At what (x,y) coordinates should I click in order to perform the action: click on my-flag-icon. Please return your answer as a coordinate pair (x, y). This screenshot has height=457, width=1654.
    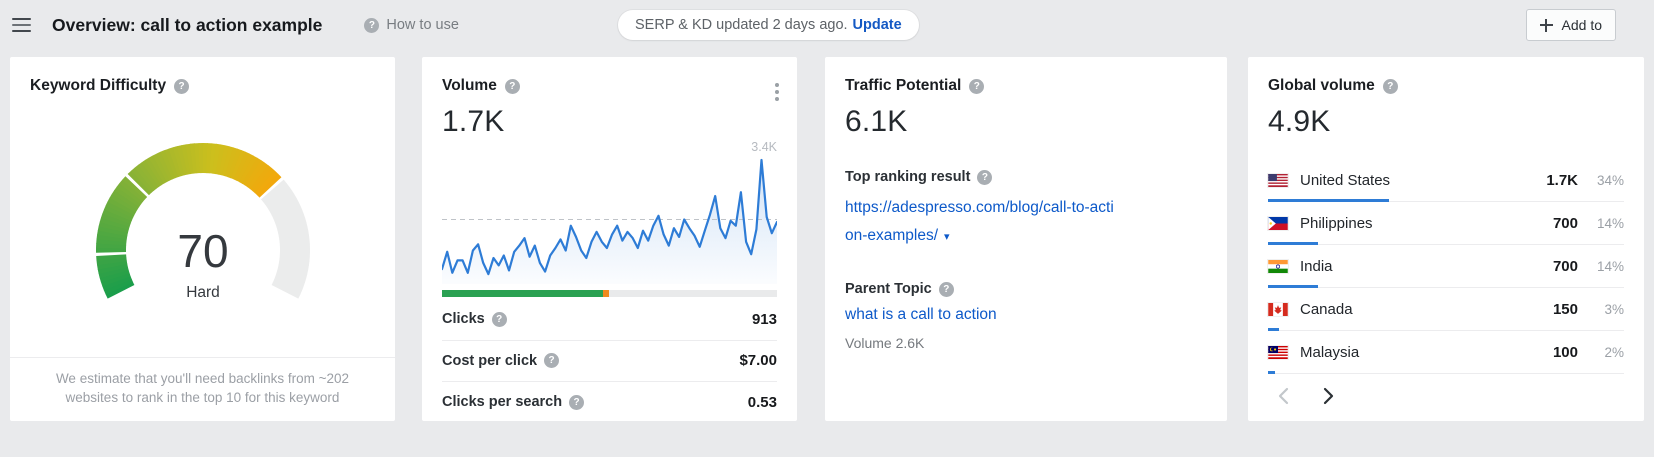
    Looking at the image, I should click on (1278, 352).